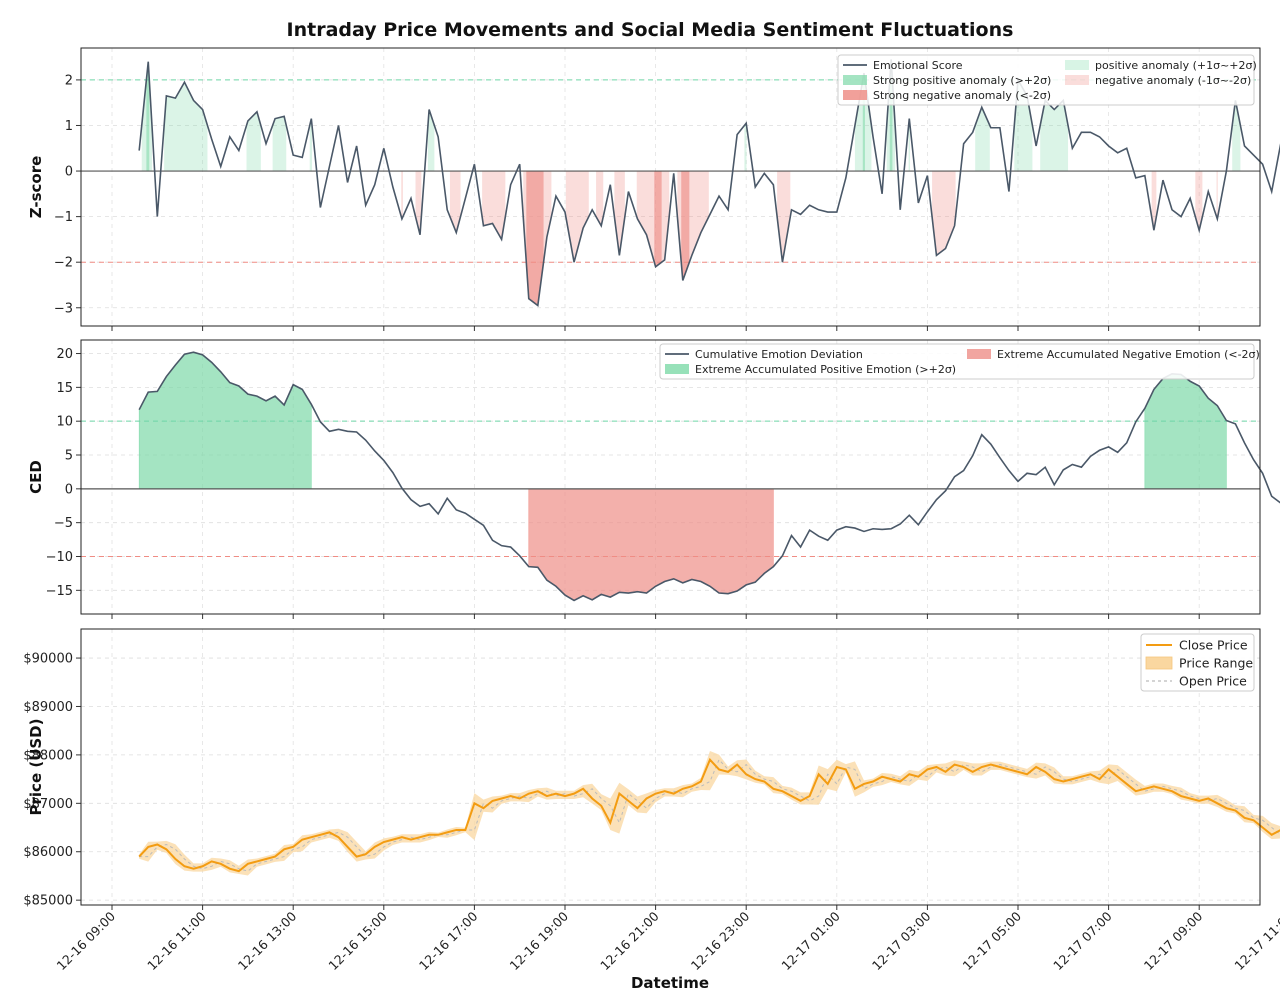  Describe the element at coordinates (709, 815) in the screenshot. I see `open-price-series` at that location.